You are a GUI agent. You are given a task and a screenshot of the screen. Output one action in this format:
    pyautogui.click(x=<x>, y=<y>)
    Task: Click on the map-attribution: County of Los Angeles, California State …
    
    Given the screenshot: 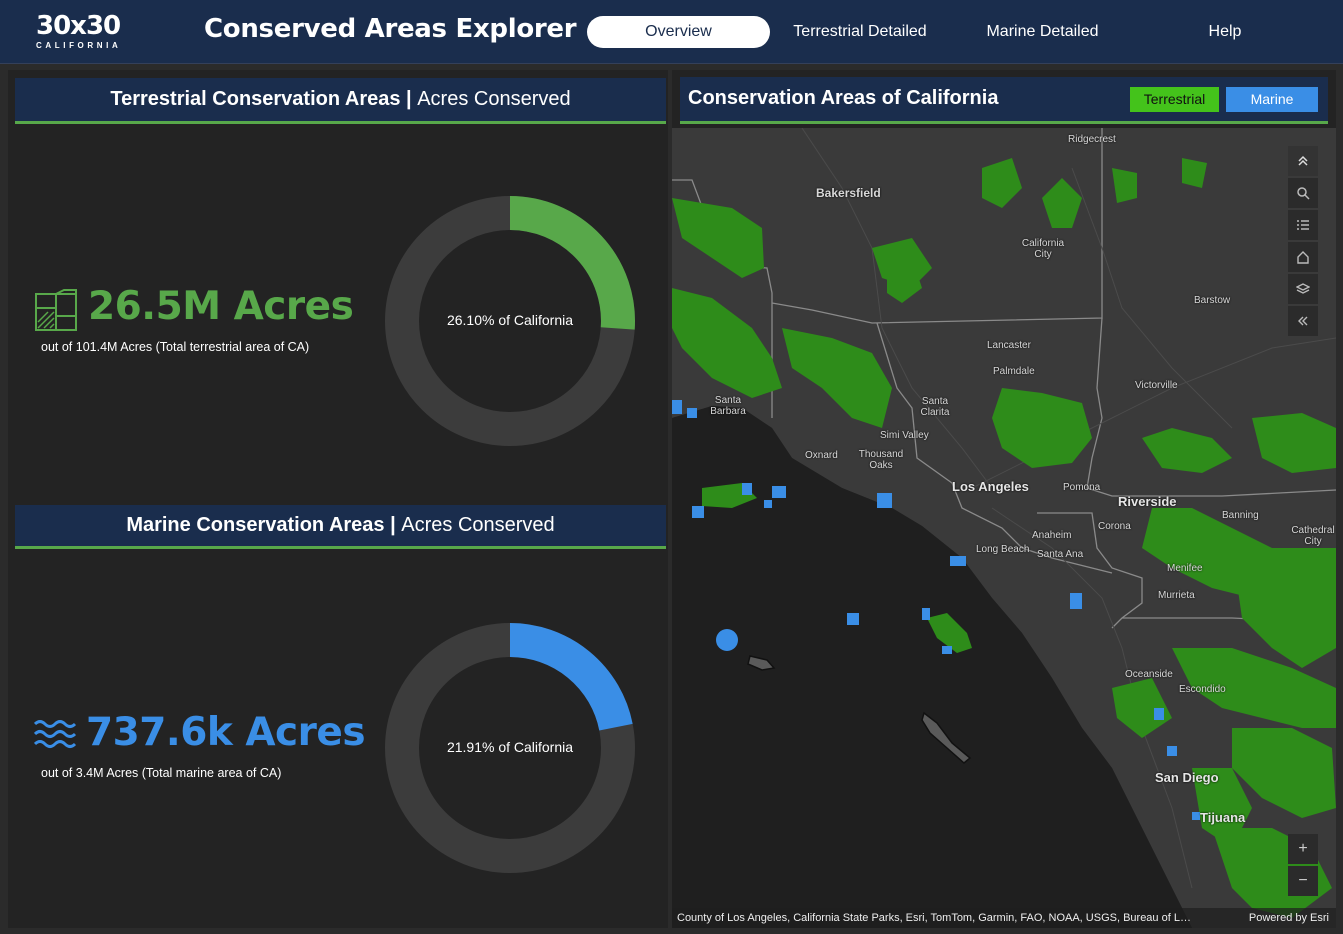 What is the action you would take?
    pyautogui.click(x=934, y=918)
    